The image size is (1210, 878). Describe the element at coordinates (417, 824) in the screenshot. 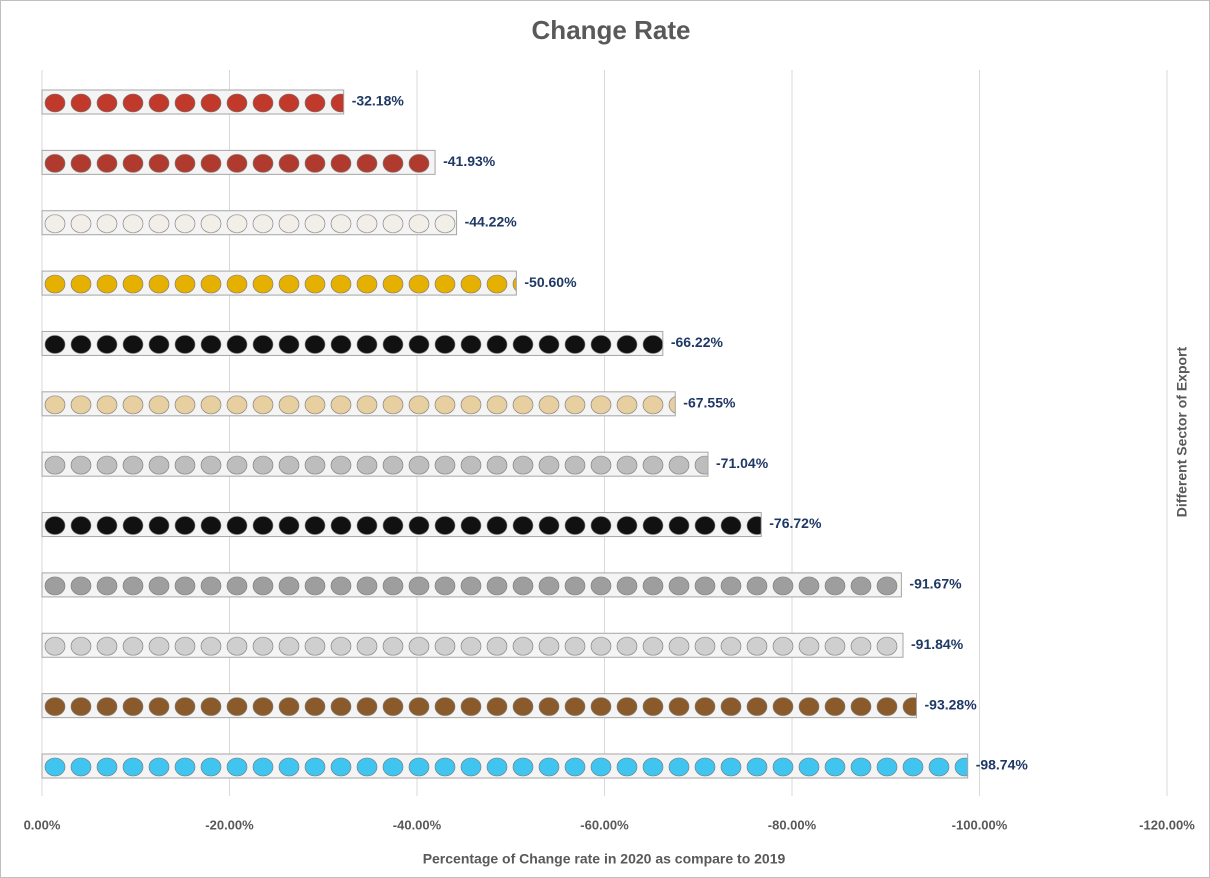

I see `x-tick-label: -40.00%` at that location.